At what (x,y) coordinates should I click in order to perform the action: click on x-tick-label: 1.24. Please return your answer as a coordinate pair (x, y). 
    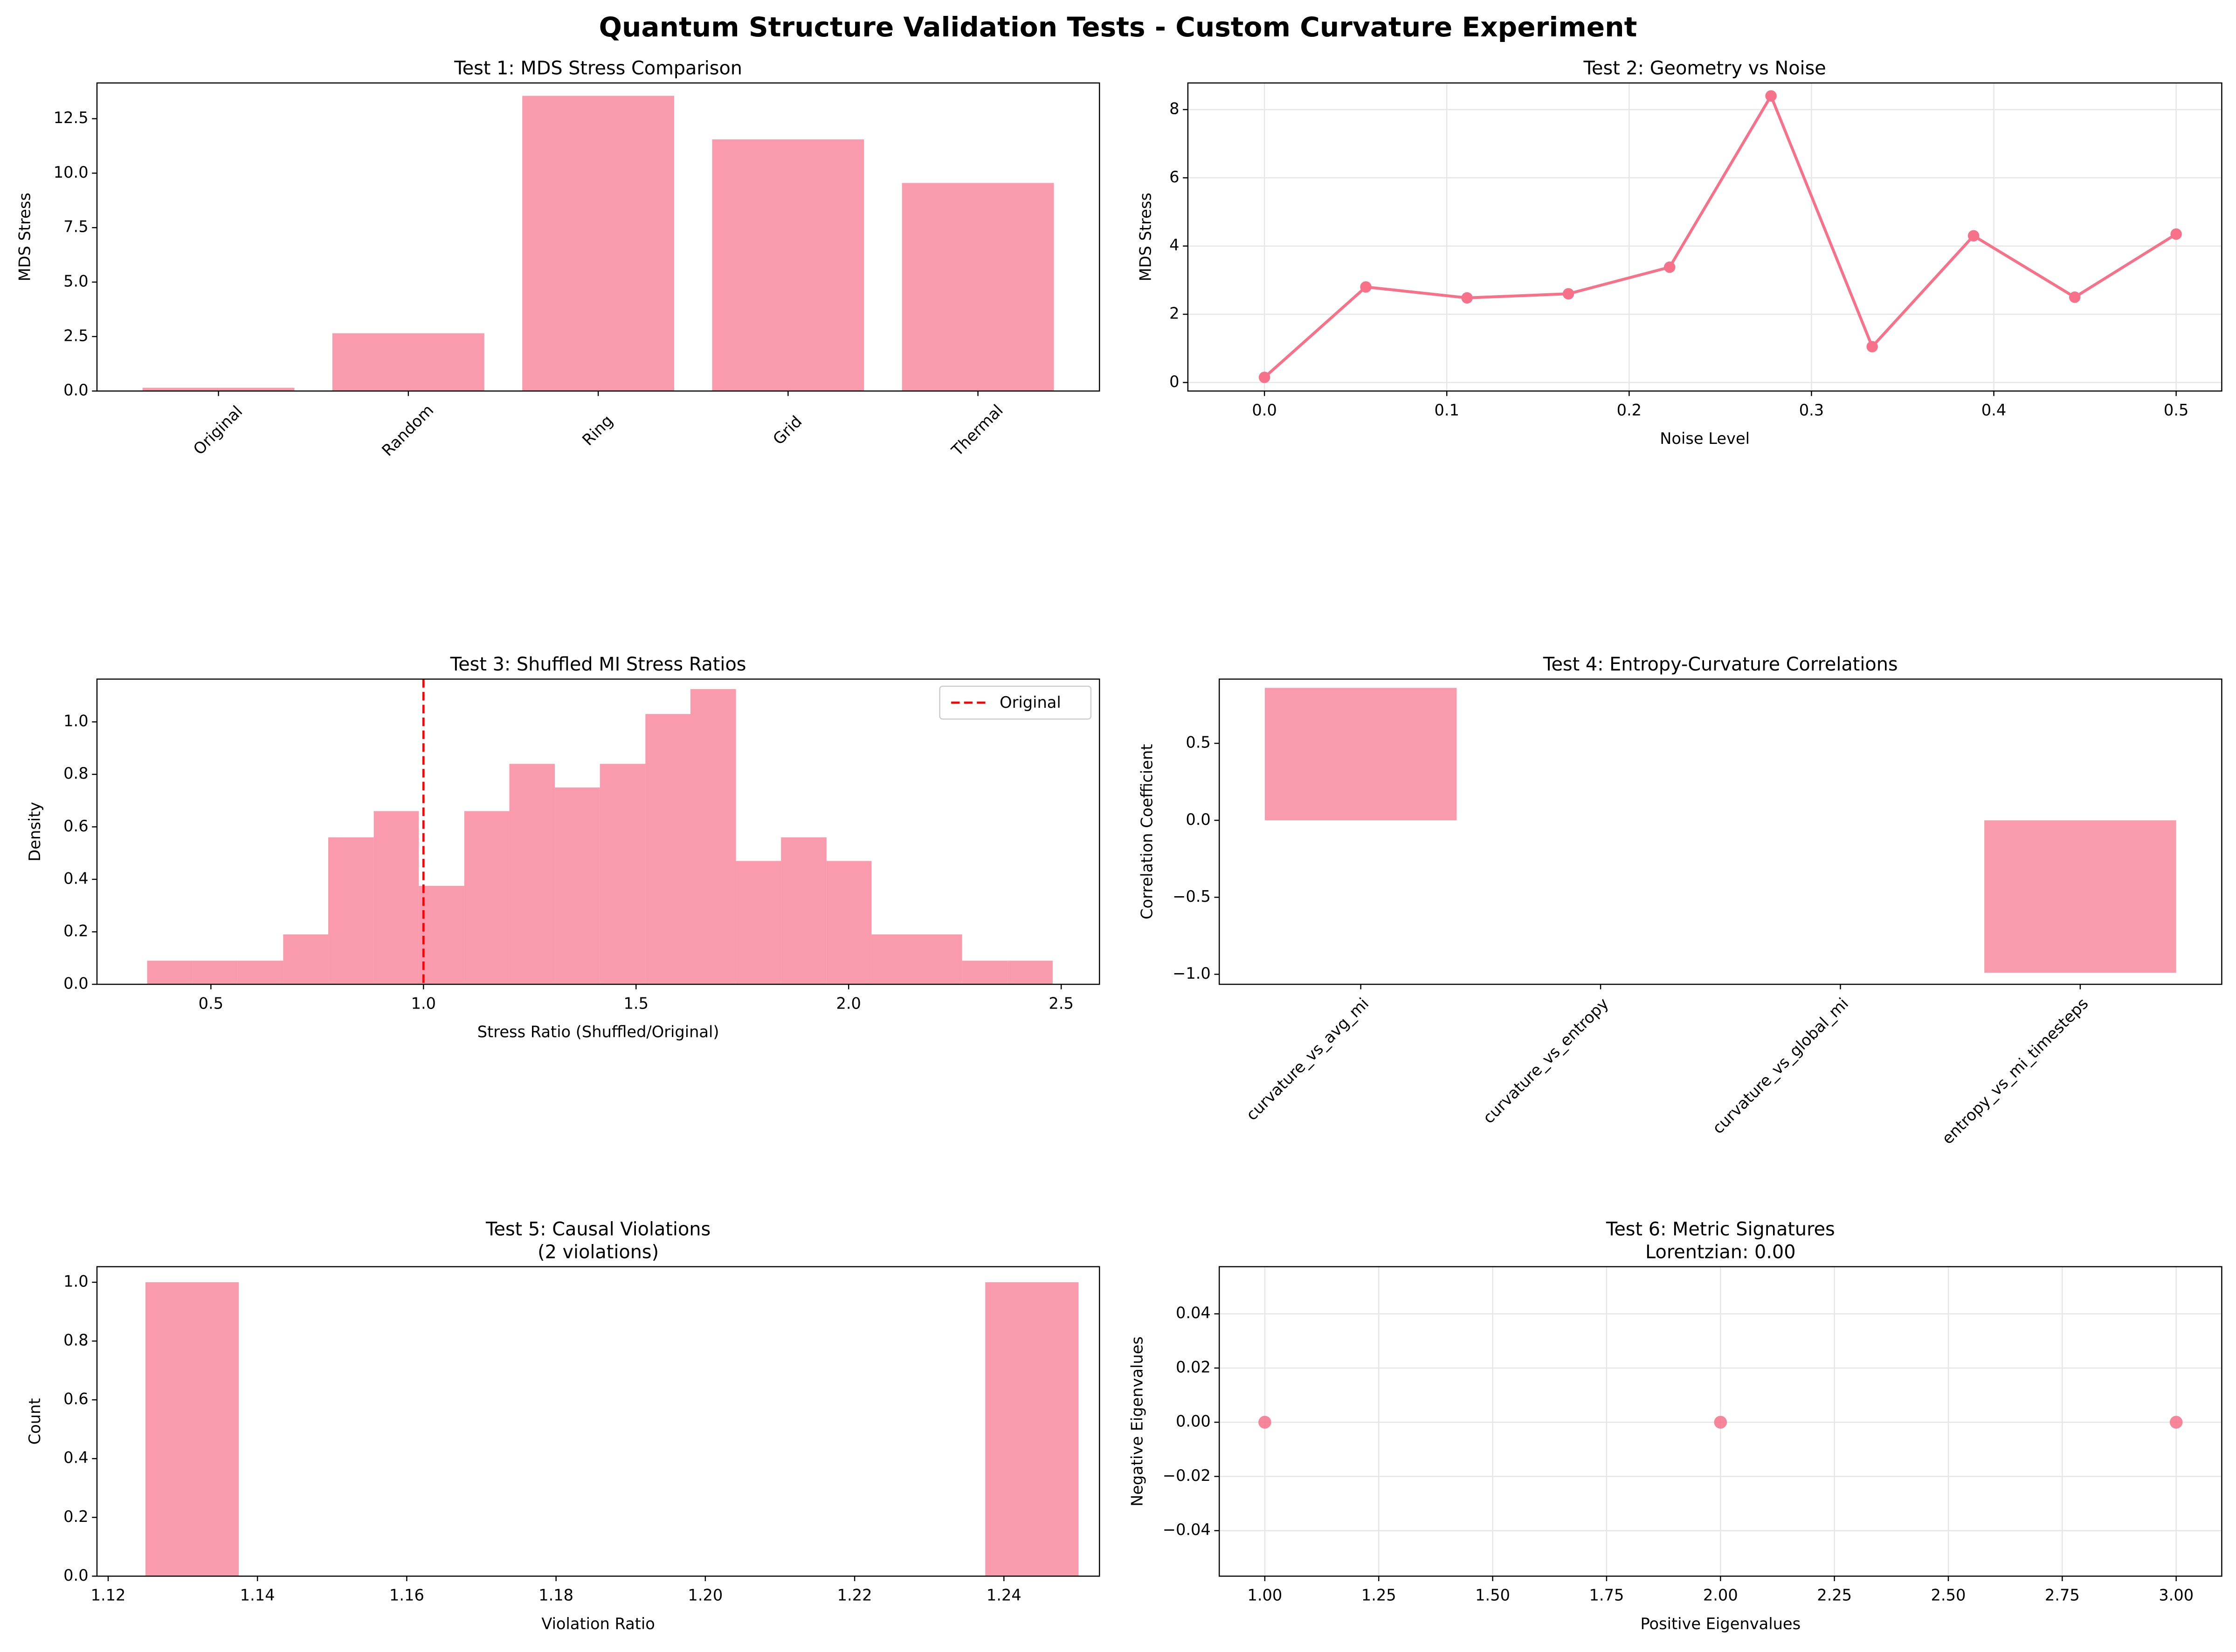
    Looking at the image, I should click on (1004, 1595).